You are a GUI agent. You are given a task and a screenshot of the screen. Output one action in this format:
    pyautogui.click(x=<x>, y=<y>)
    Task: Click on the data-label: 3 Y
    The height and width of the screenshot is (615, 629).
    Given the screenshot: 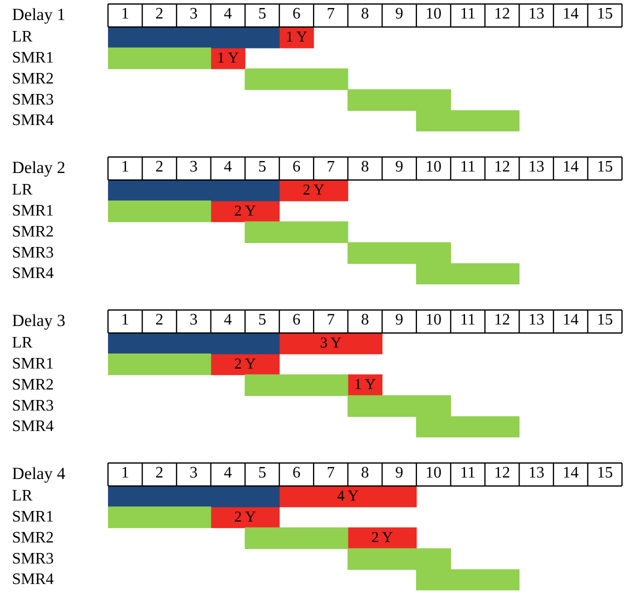 What is the action you would take?
    pyautogui.click(x=331, y=343)
    